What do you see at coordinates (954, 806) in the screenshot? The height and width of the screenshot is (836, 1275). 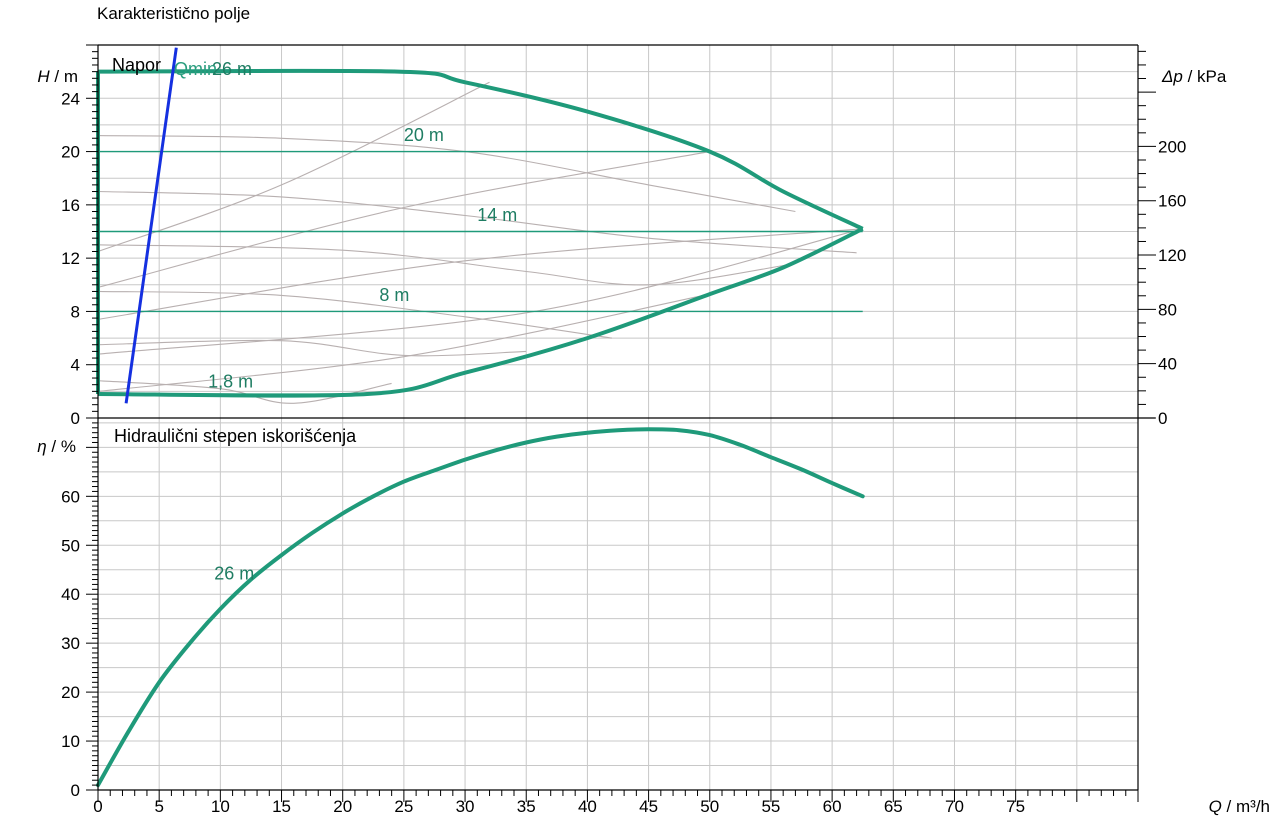 I see `x-tick-label: 70` at bounding box center [954, 806].